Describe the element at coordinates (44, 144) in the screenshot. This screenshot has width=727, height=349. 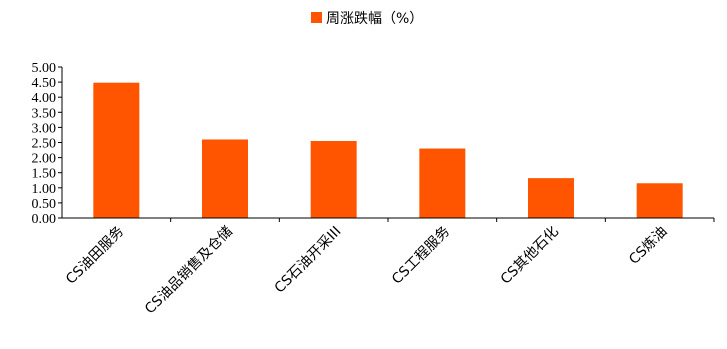
I see `y-tick-label: 2.50` at that location.